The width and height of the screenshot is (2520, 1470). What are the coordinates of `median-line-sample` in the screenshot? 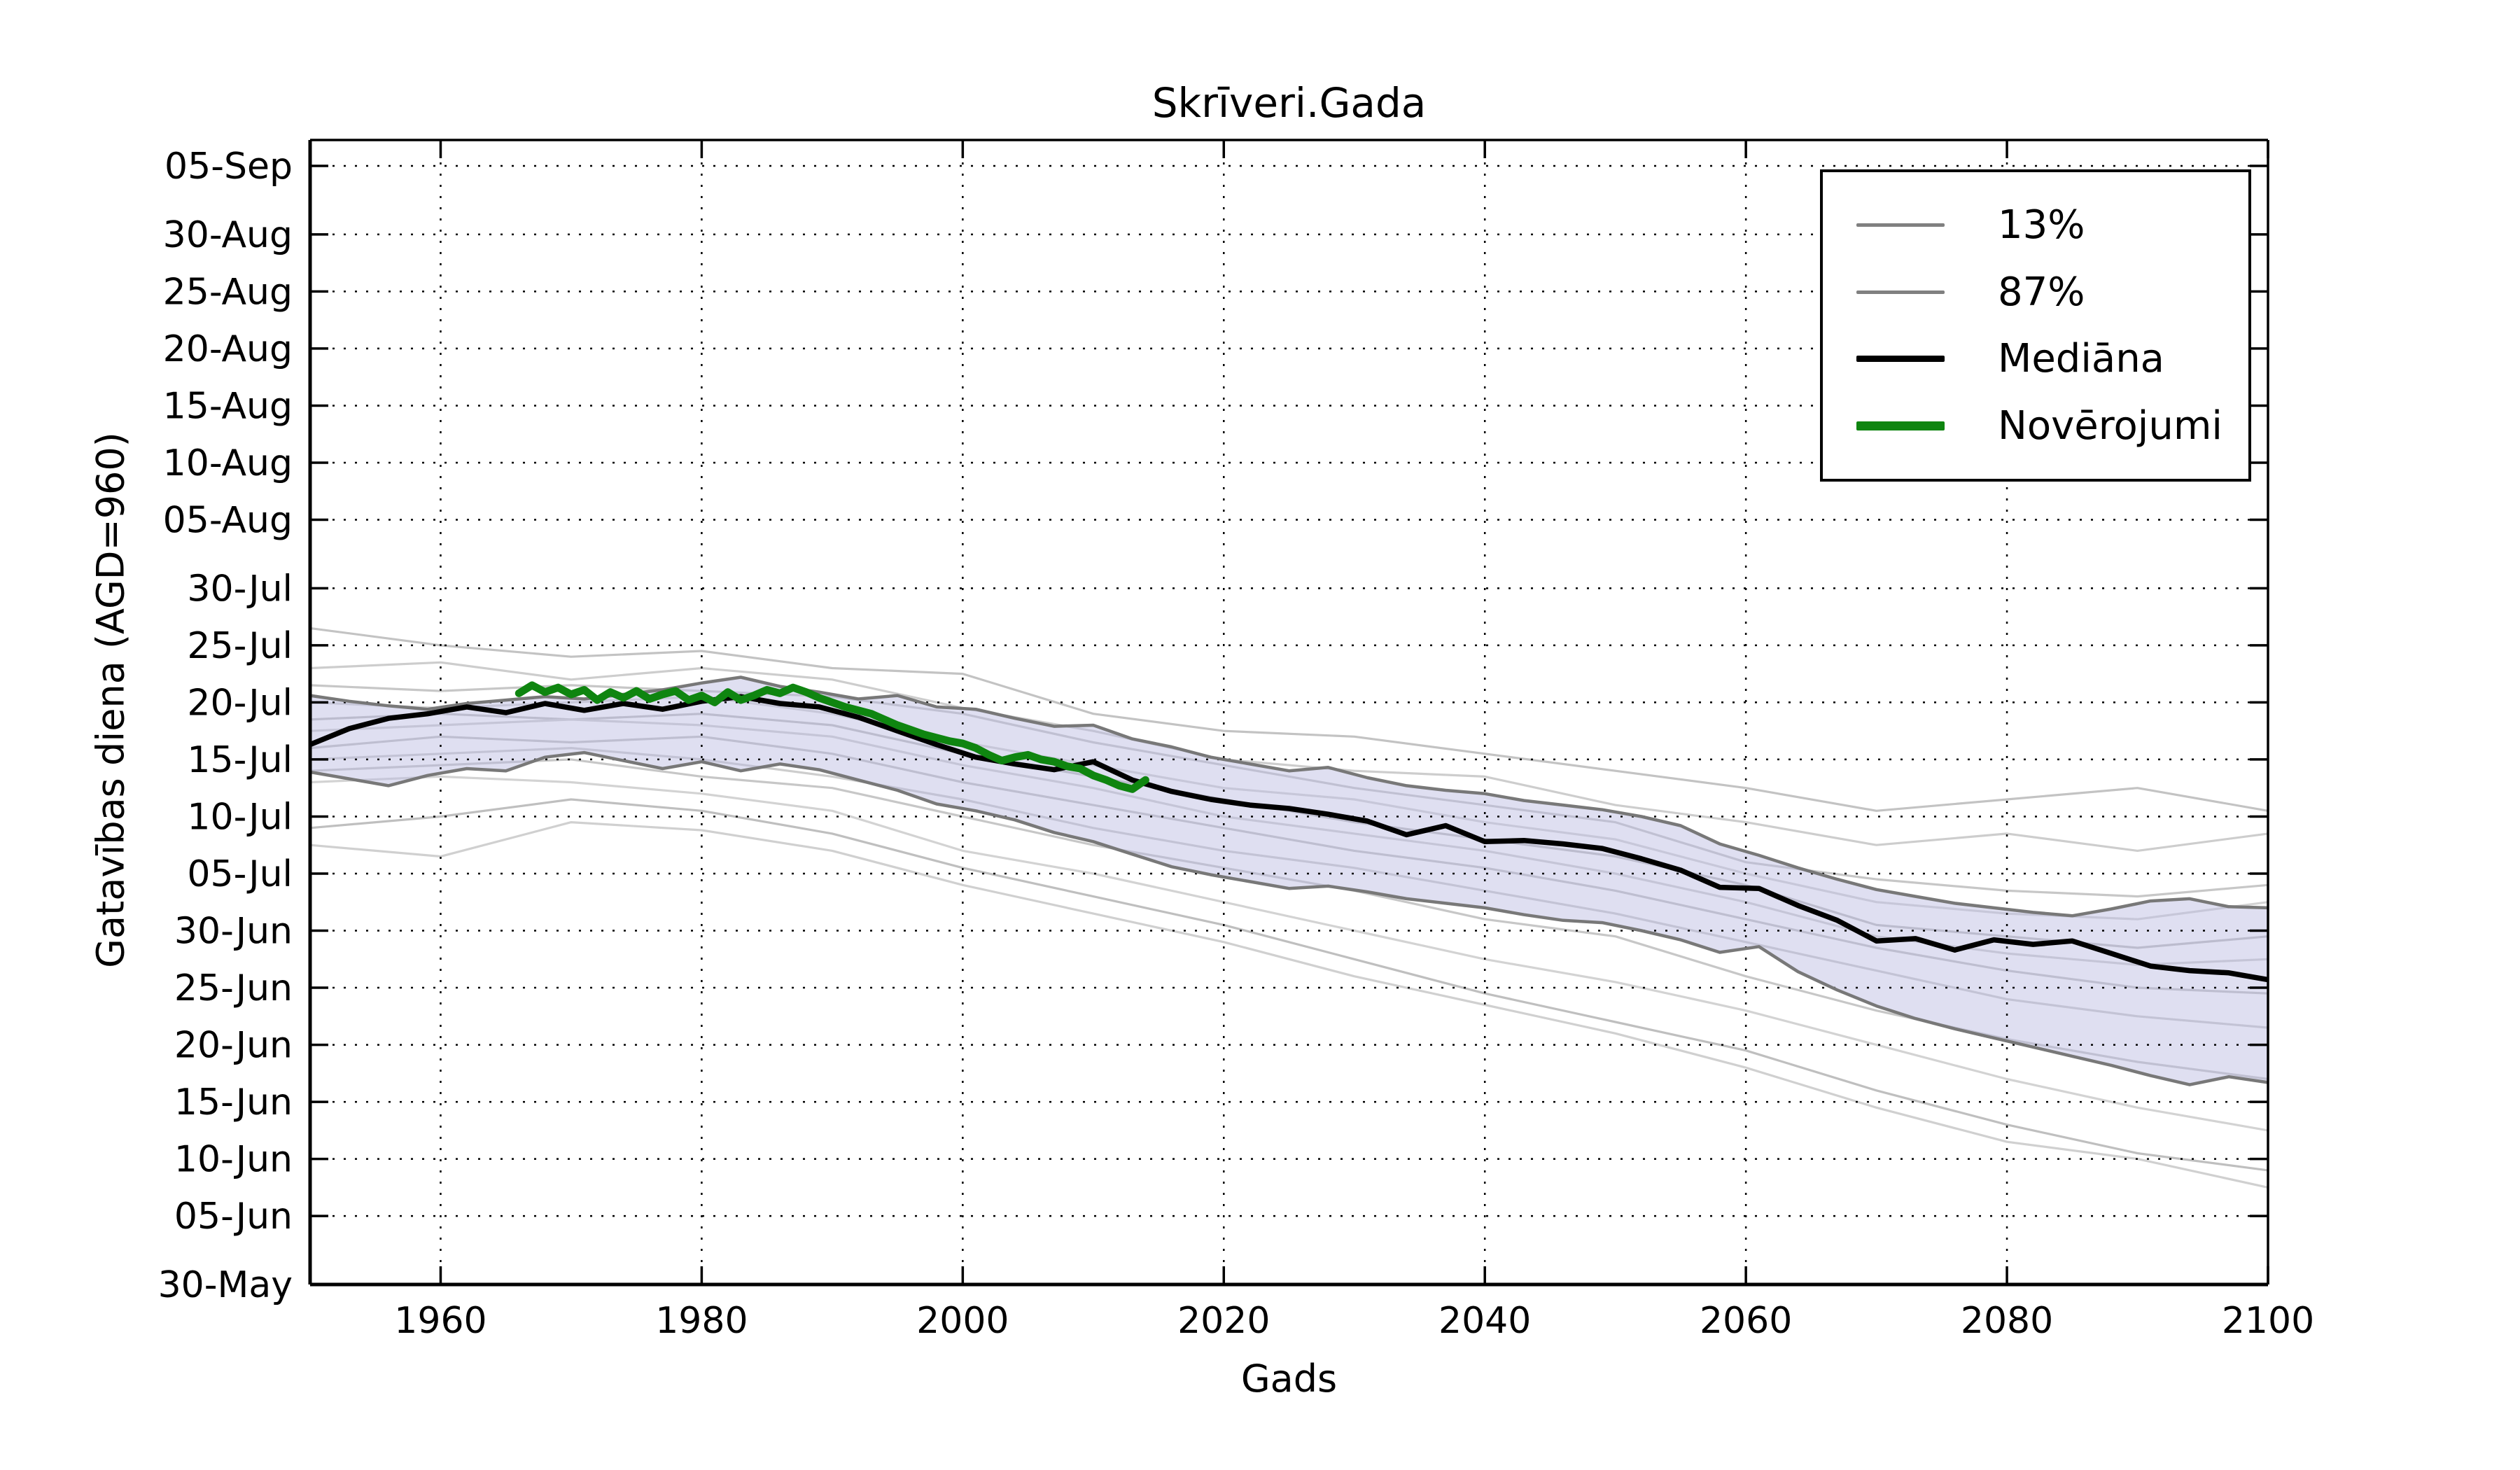 It's located at (1900, 359).